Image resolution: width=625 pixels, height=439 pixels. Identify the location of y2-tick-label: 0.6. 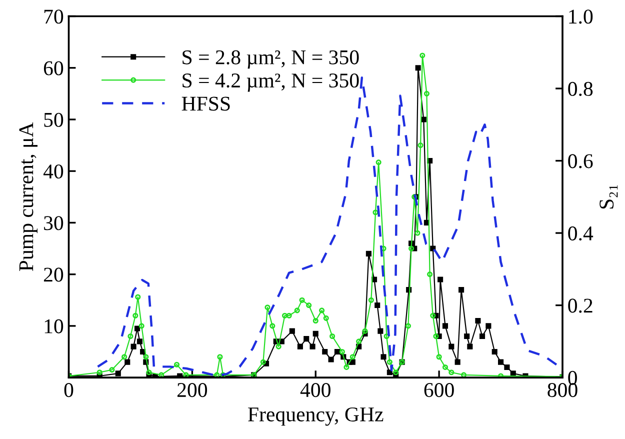
(580, 161).